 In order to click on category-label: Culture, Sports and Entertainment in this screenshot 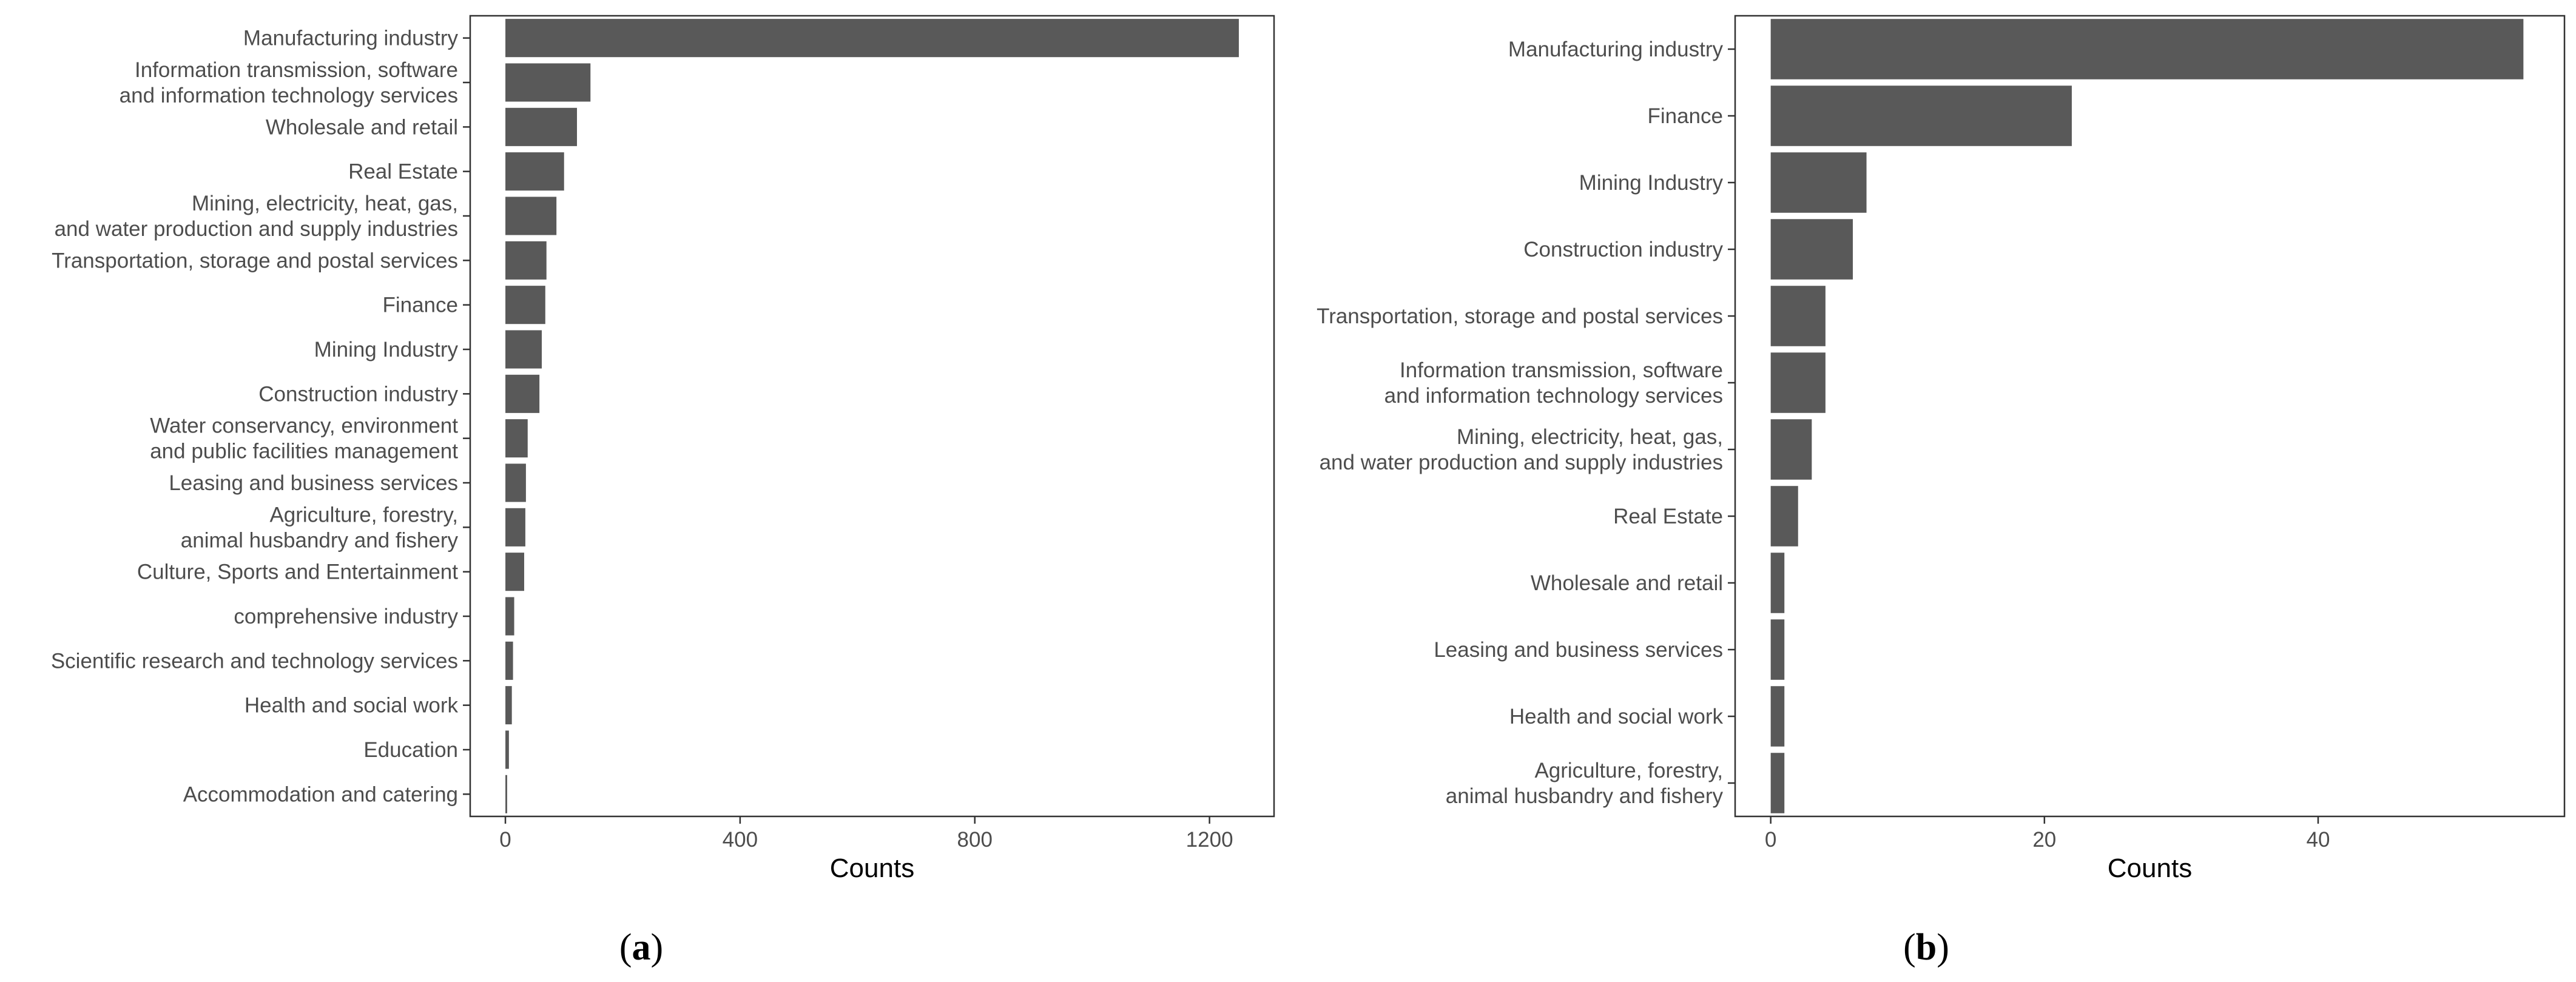, I will do `click(298, 572)`.